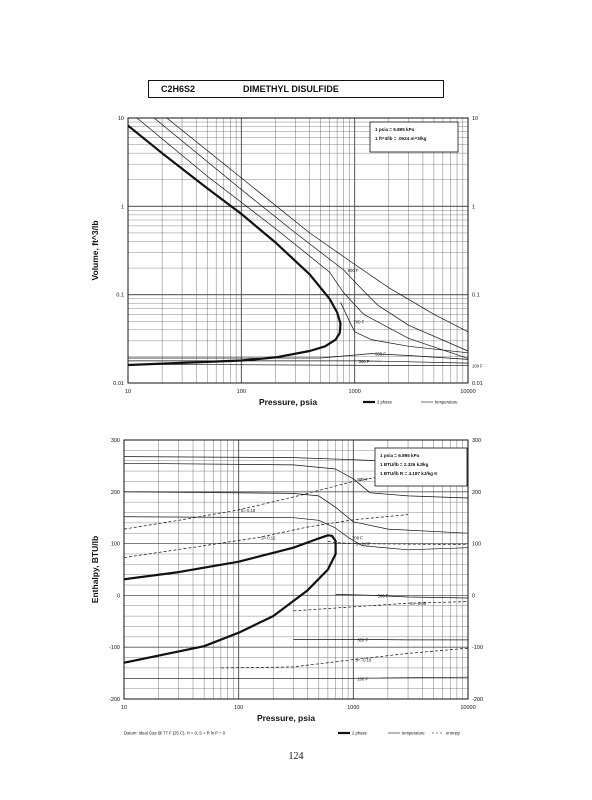  What do you see at coordinates (473, 207) in the screenshot?
I see `y-tick-label-right: 1` at bounding box center [473, 207].